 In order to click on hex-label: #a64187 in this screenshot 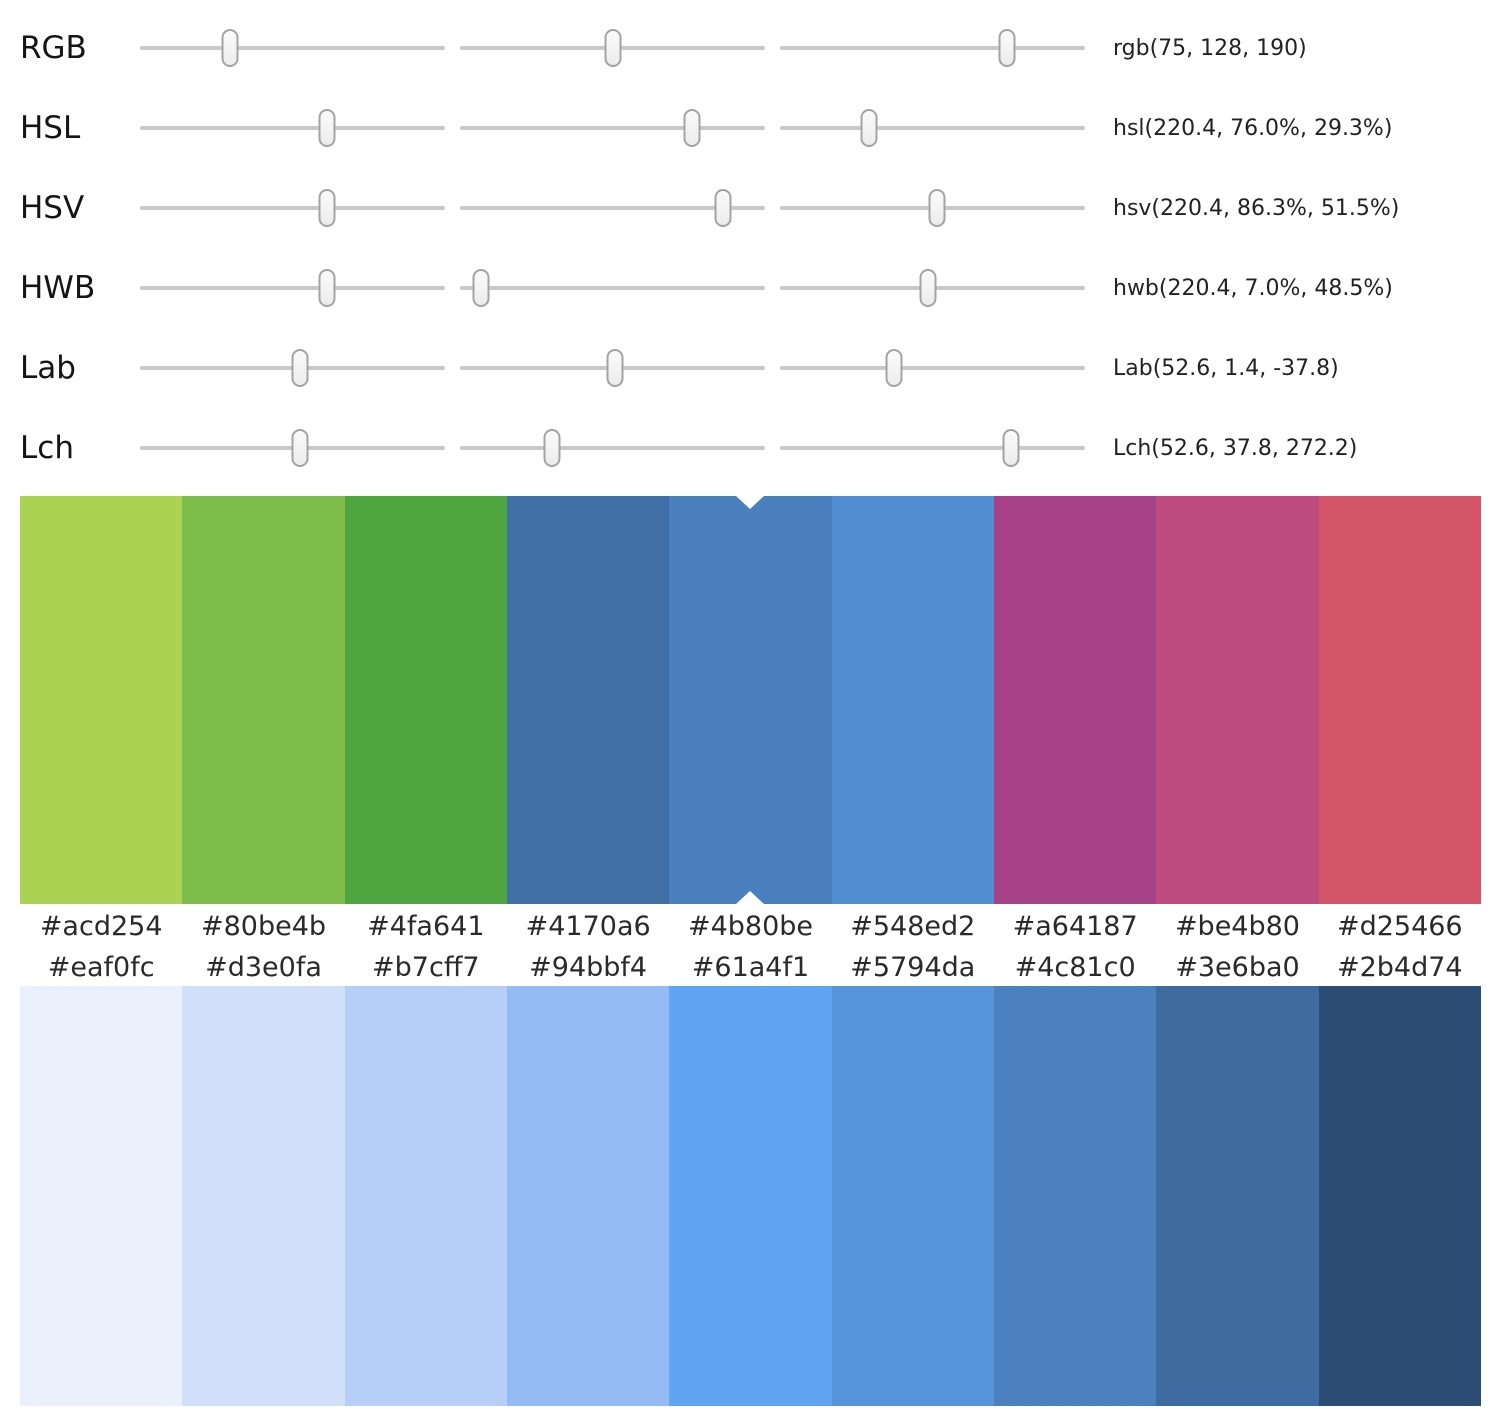, I will do `click(1075, 926)`.